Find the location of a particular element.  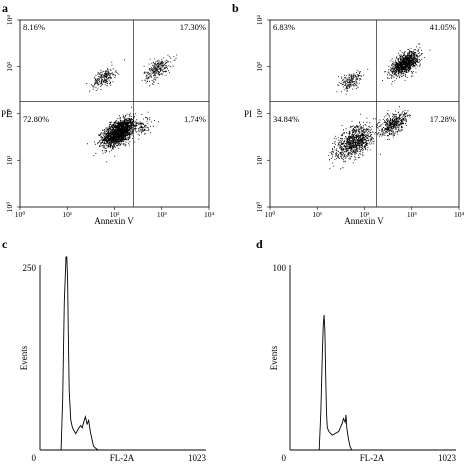

x-axis-label-b: Annexin V is located at coordinates (364, 221).